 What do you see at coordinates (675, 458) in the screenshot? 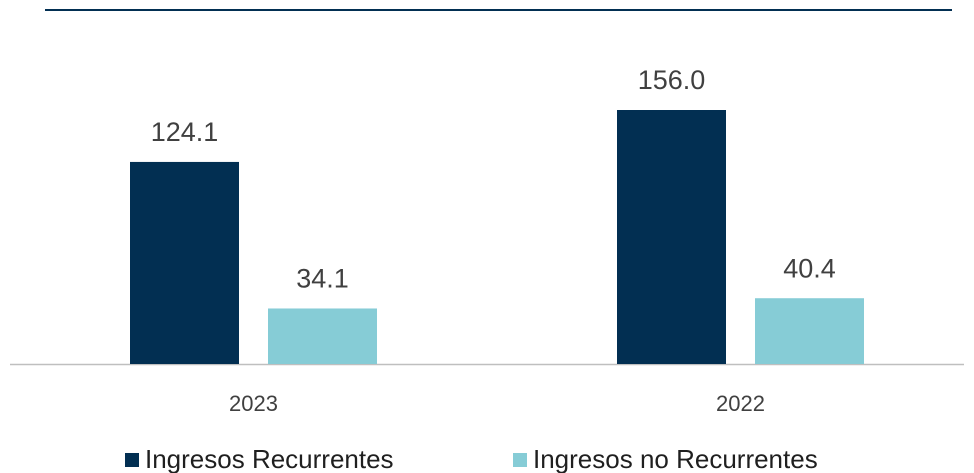
I see `legend-label: Ingresos no Recurrentes` at bounding box center [675, 458].